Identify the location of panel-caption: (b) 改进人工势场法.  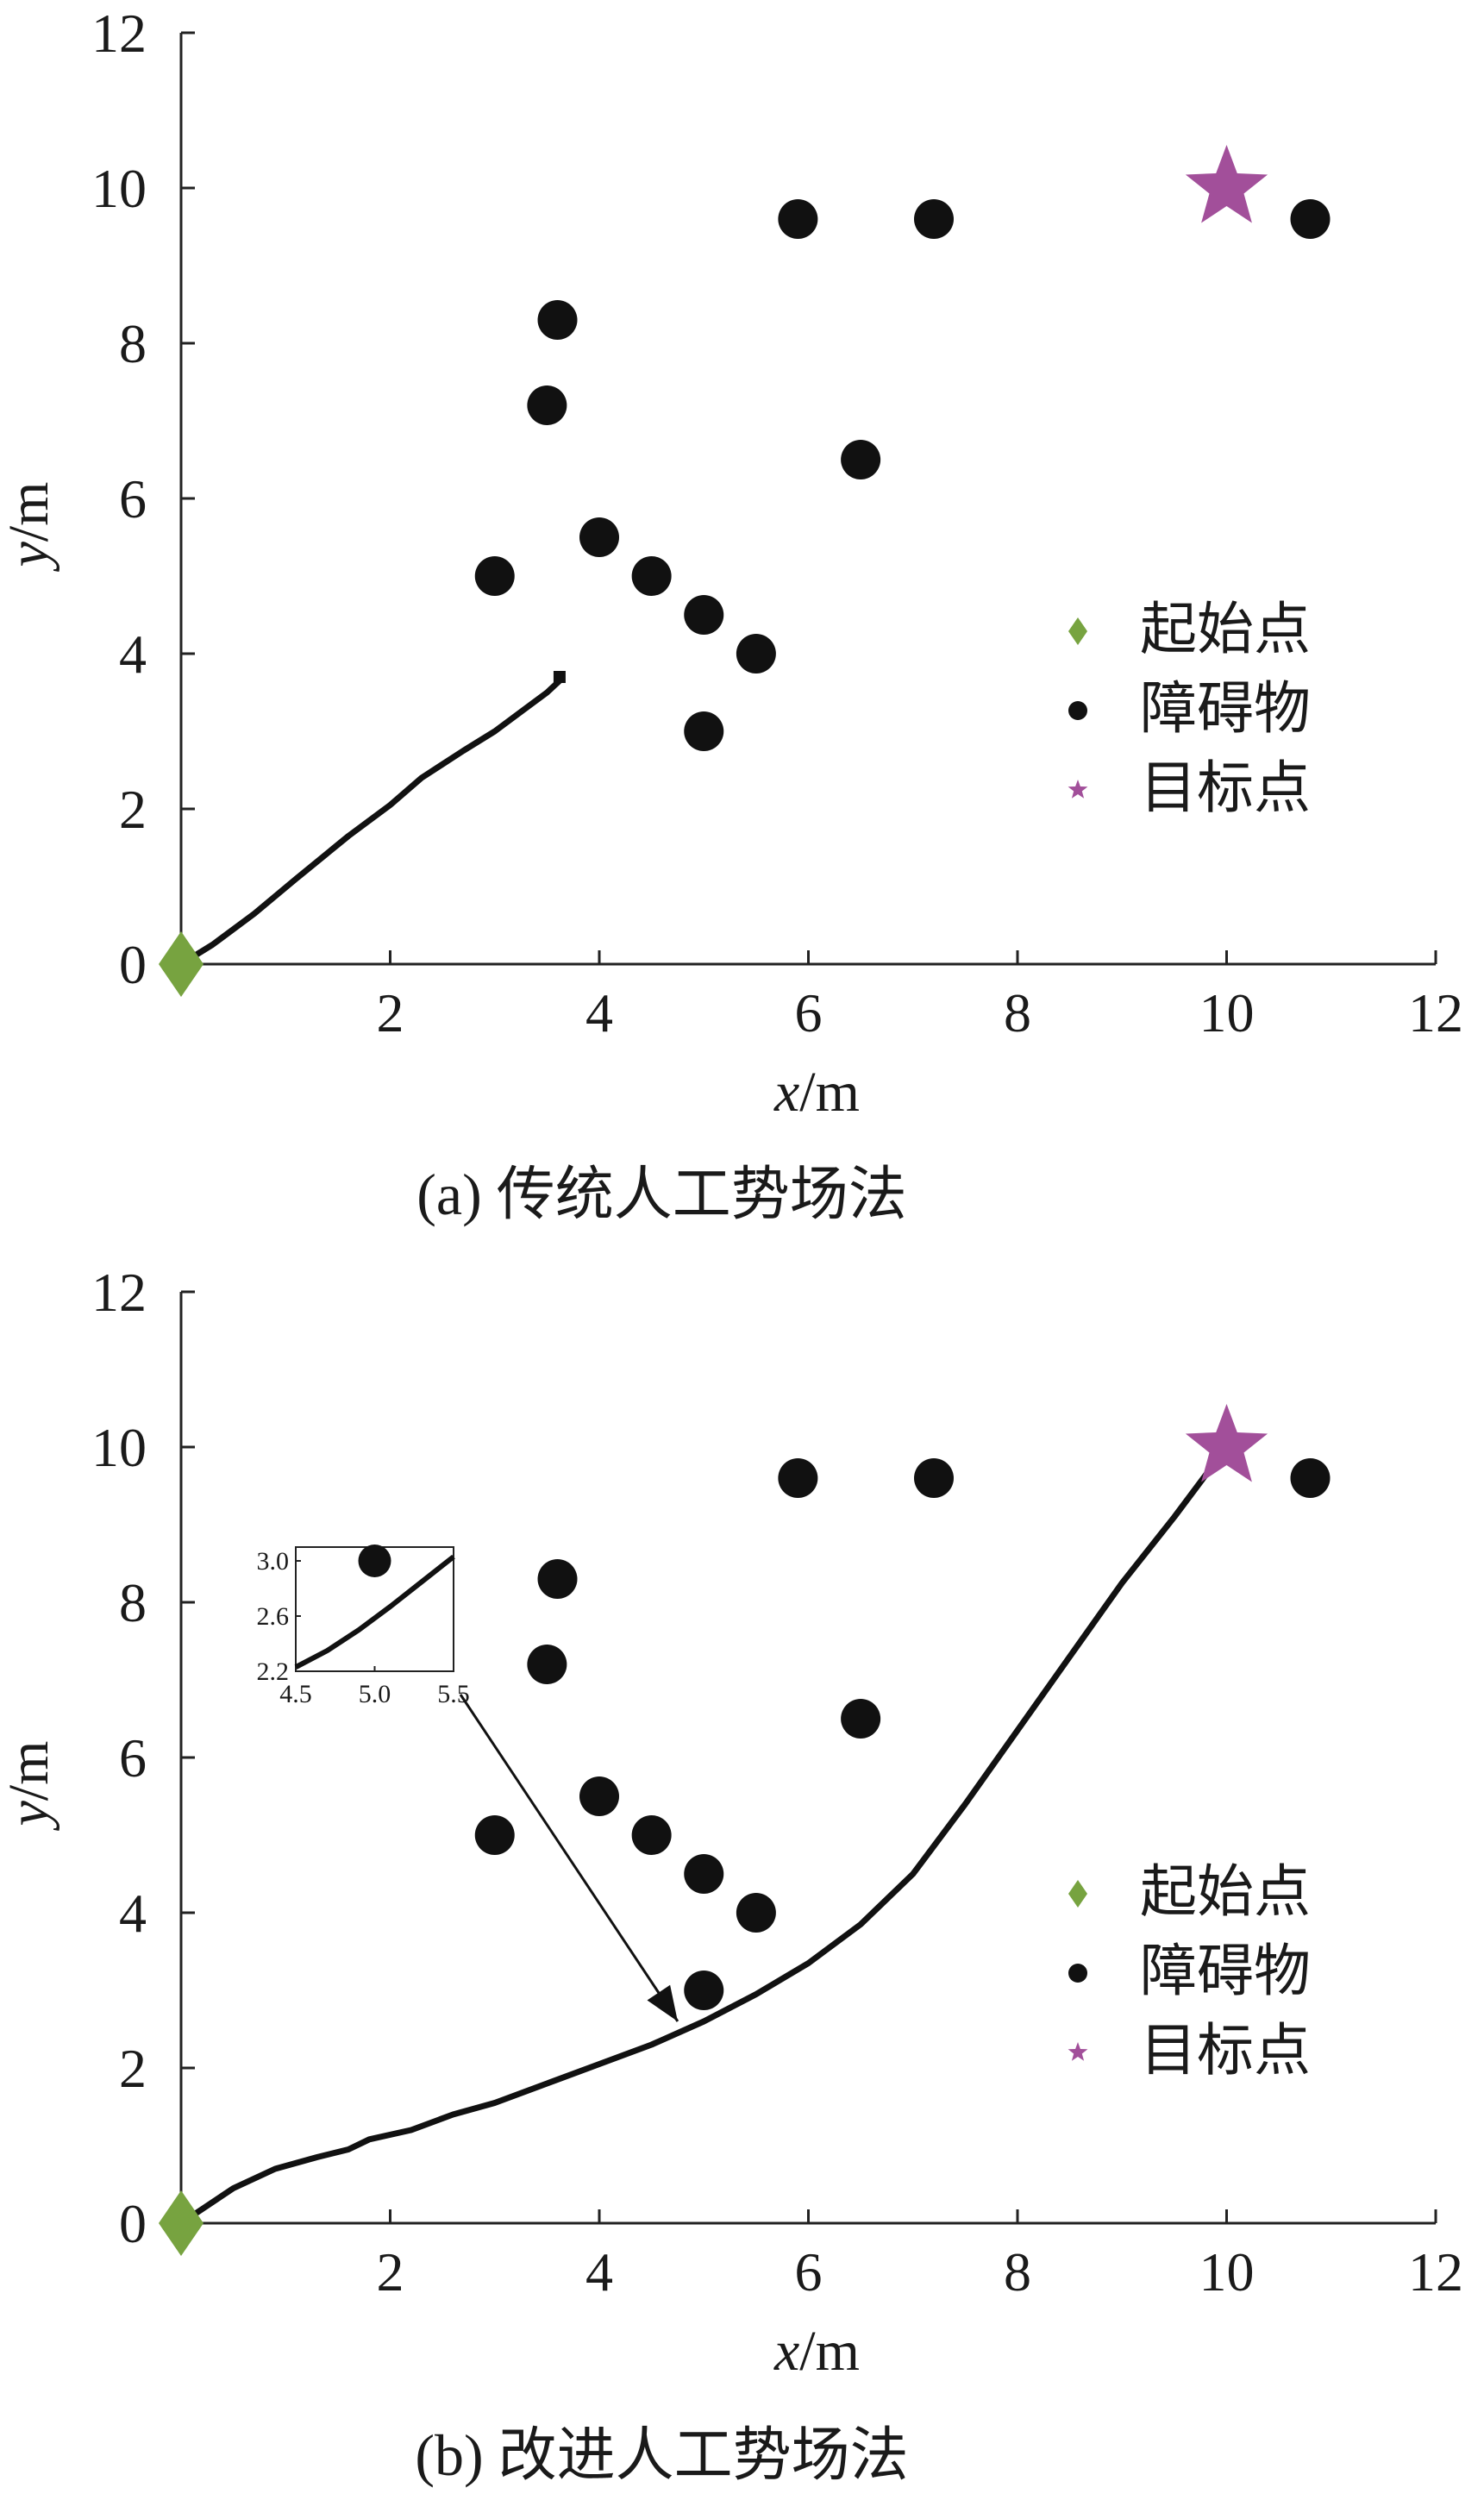
(661, 2455).